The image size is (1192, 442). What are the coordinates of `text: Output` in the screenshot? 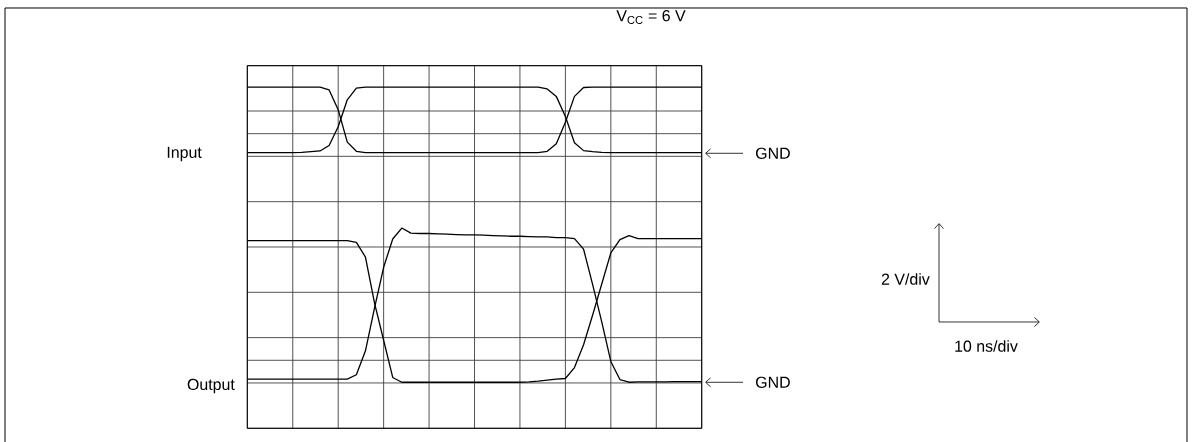 It's located at (211, 386).